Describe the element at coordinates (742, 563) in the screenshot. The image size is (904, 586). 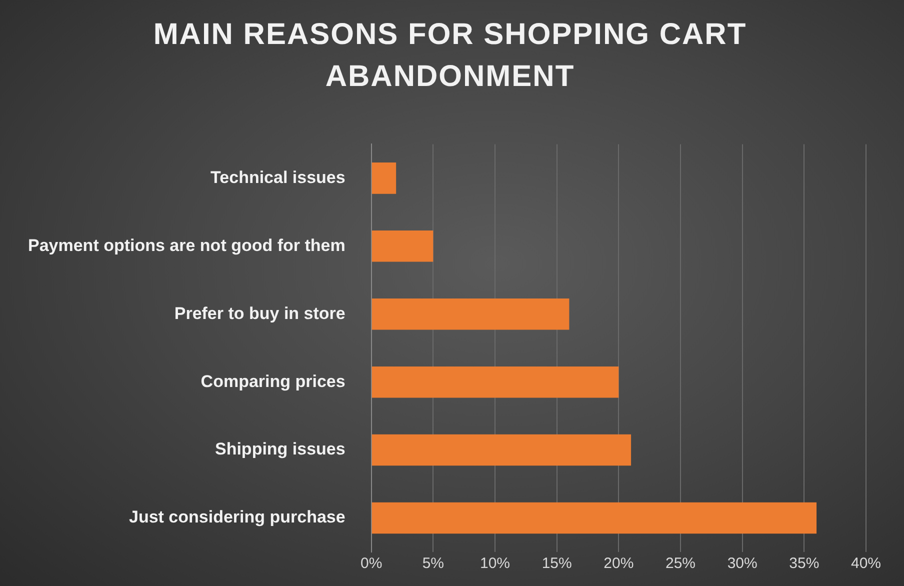
I see `x-tick-label: 30%` at that location.